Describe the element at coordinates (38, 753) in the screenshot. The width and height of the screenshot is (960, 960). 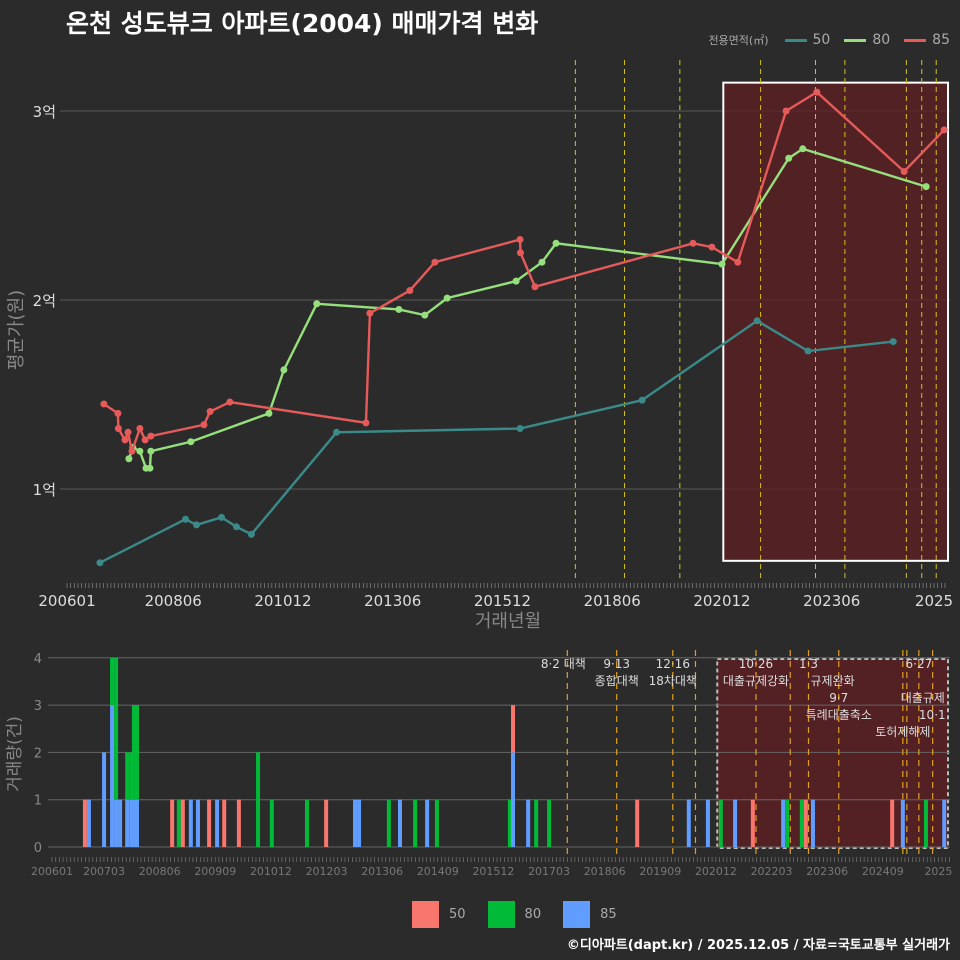
I see `y-tick-label: 2` at that location.